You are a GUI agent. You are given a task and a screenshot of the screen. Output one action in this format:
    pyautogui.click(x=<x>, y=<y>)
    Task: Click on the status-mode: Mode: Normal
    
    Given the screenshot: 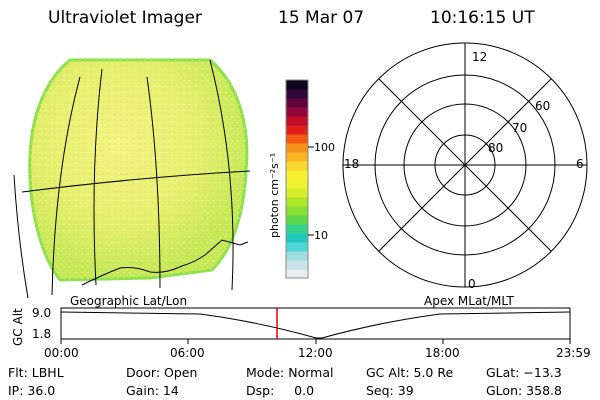 What is the action you would take?
    pyautogui.click(x=290, y=372)
    